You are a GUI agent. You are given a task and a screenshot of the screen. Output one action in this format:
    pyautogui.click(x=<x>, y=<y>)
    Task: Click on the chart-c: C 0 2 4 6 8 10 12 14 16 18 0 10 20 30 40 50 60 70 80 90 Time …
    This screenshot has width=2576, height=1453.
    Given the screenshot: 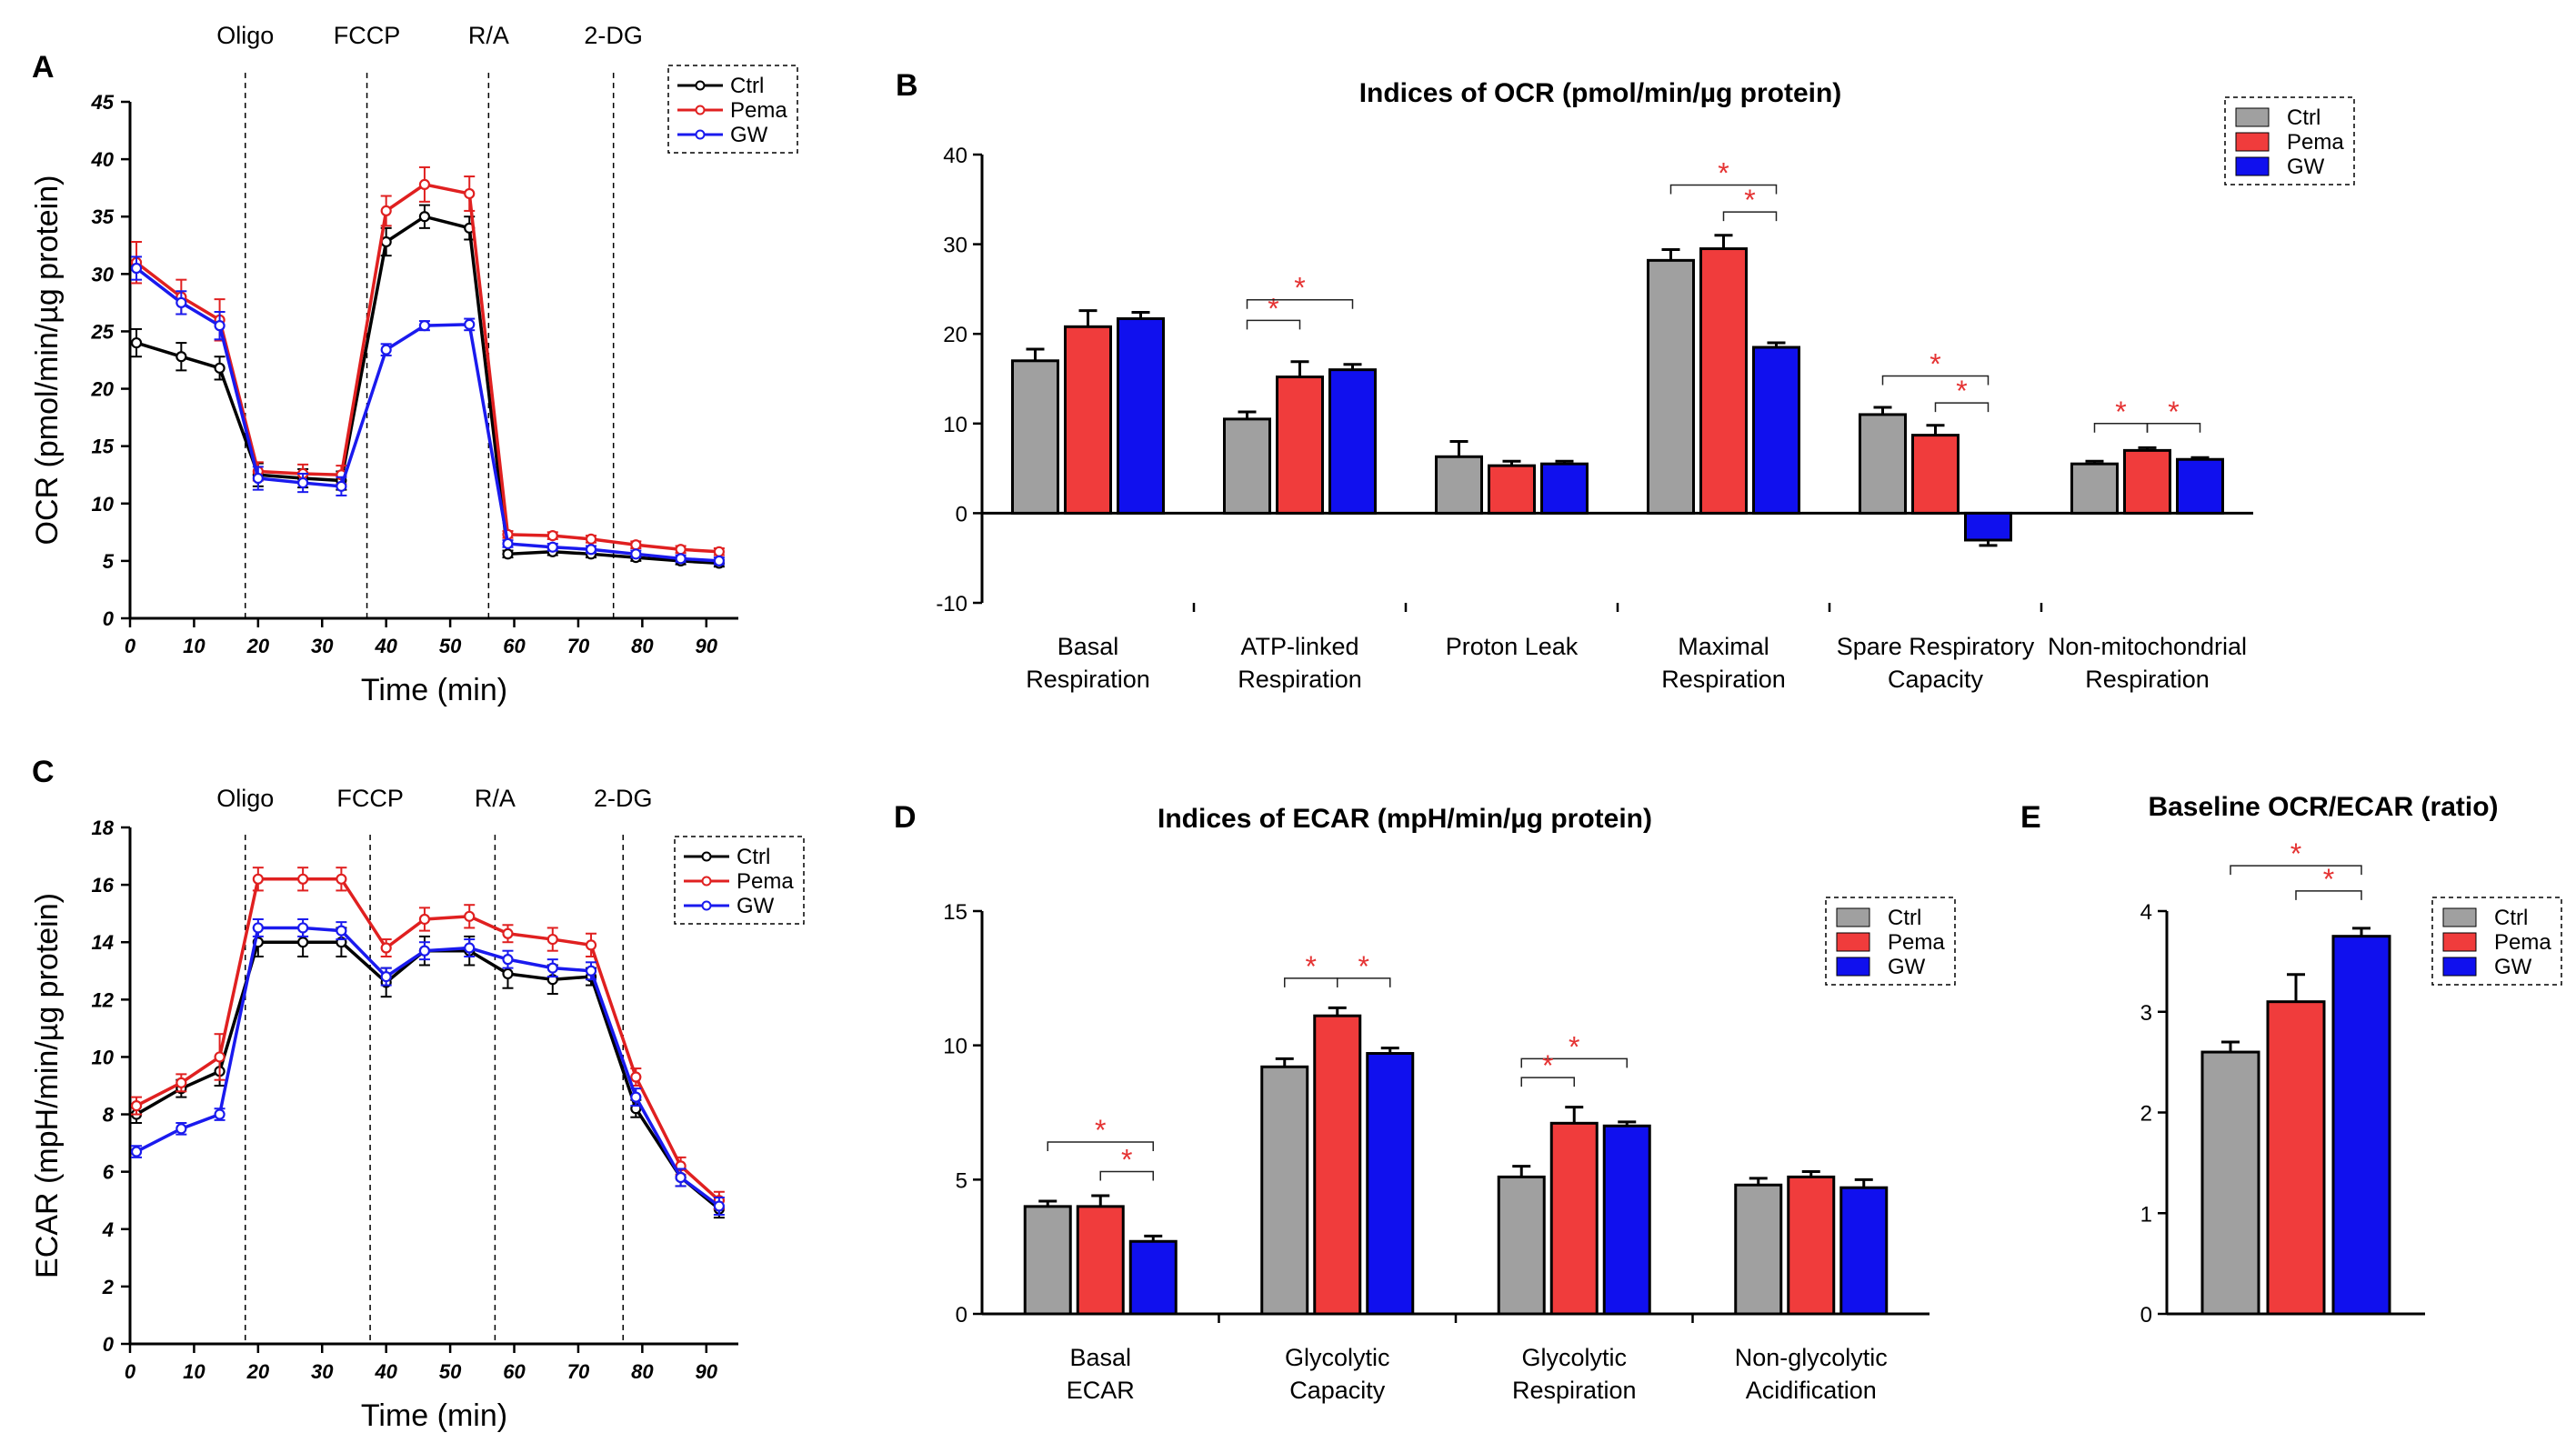 What is the action you would take?
    pyautogui.click(x=417, y=1094)
    